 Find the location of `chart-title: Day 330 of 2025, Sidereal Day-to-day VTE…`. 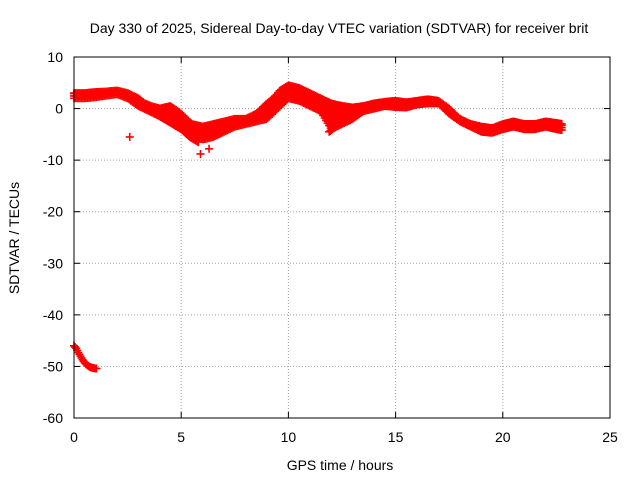

chart-title: Day 330 of 2025, Sidereal Day-to-day VTE… is located at coordinates (339, 28).